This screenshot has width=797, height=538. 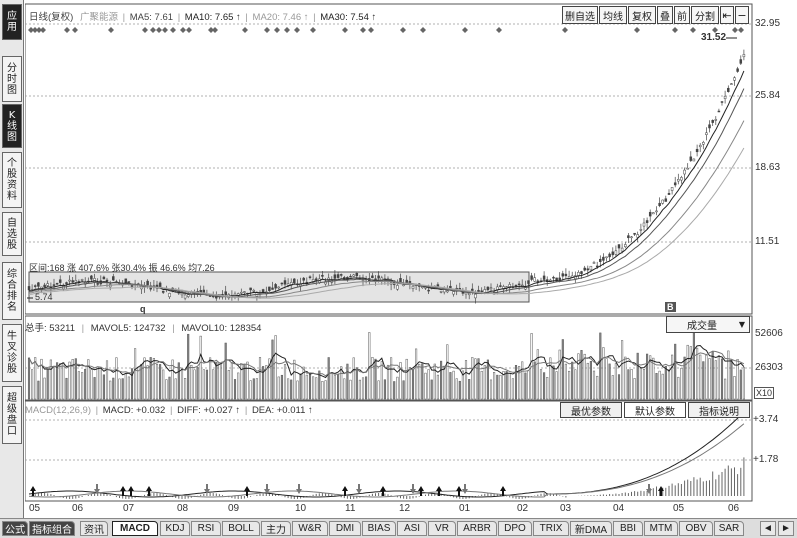 What do you see at coordinates (276, 528) in the screenshot?
I see `tab-main-force: 主力` at bounding box center [276, 528].